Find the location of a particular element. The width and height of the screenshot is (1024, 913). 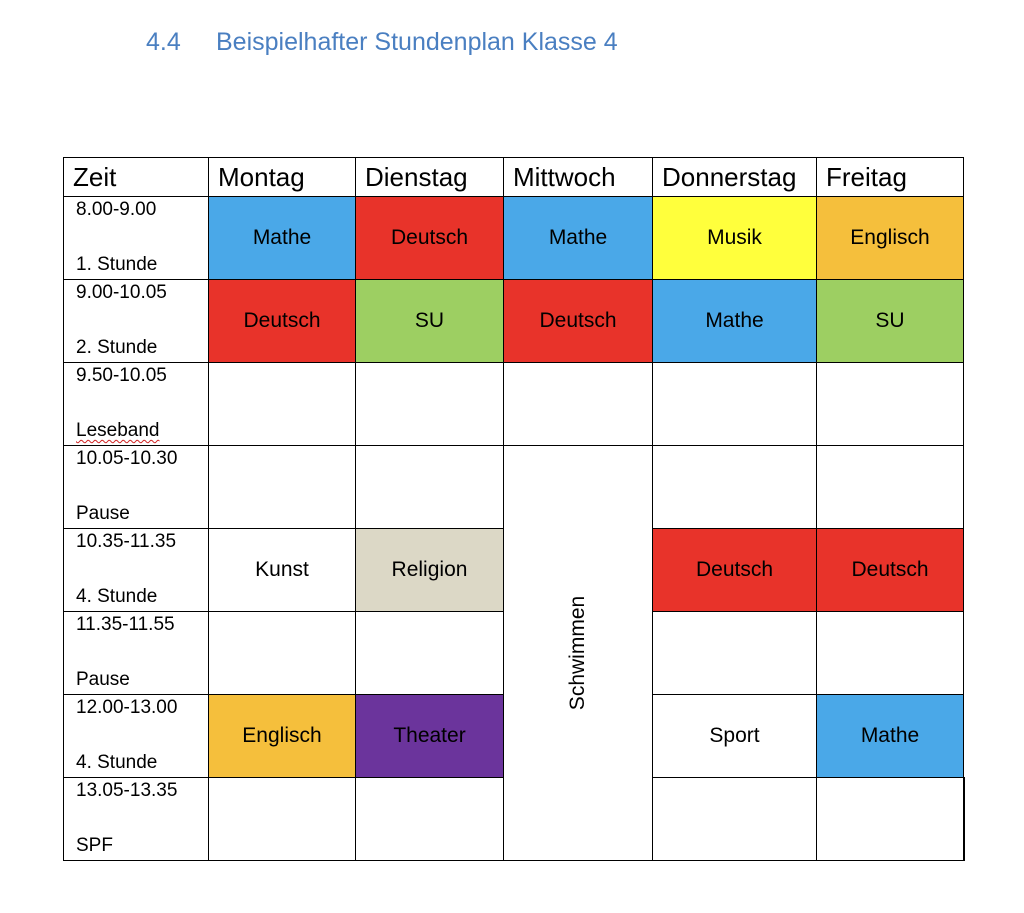

time-cell: 13.05-13.35 SPF is located at coordinates (136, 819).